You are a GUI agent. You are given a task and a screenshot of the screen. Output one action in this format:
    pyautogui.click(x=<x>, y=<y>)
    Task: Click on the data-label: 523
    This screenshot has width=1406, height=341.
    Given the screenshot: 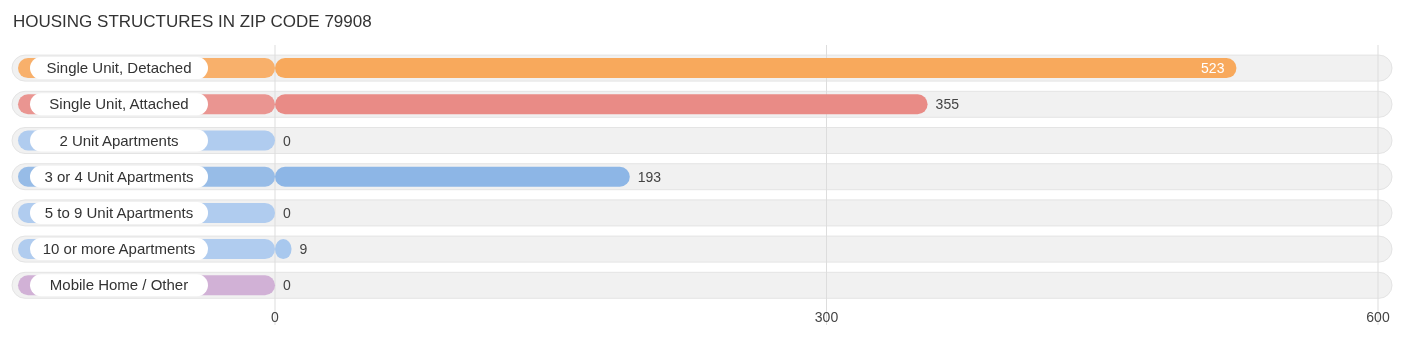 What is the action you would take?
    pyautogui.click(x=1213, y=68)
    